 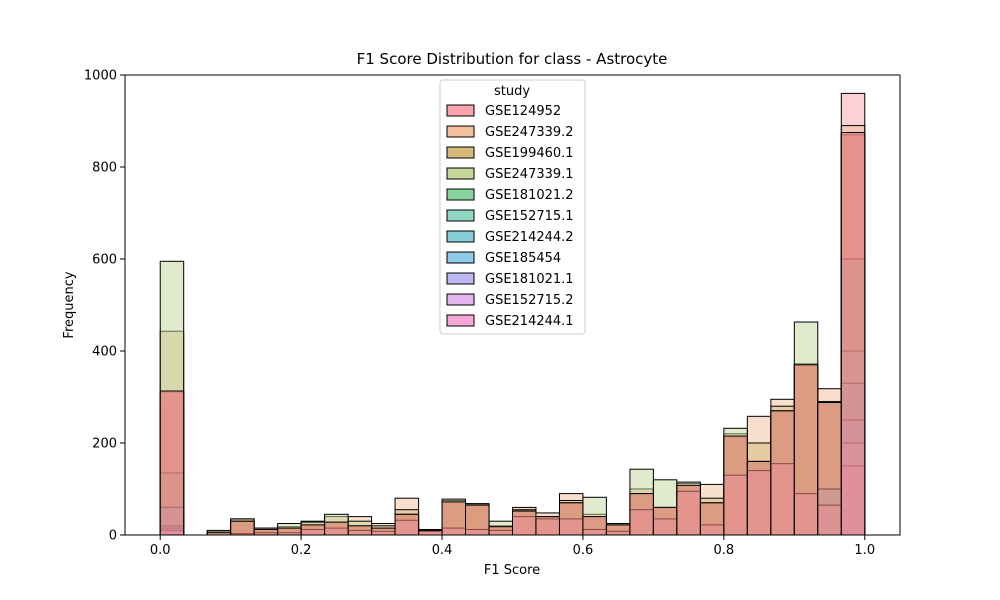 What do you see at coordinates (523, 111) in the screenshot?
I see `legend-label: GSE124952` at bounding box center [523, 111].